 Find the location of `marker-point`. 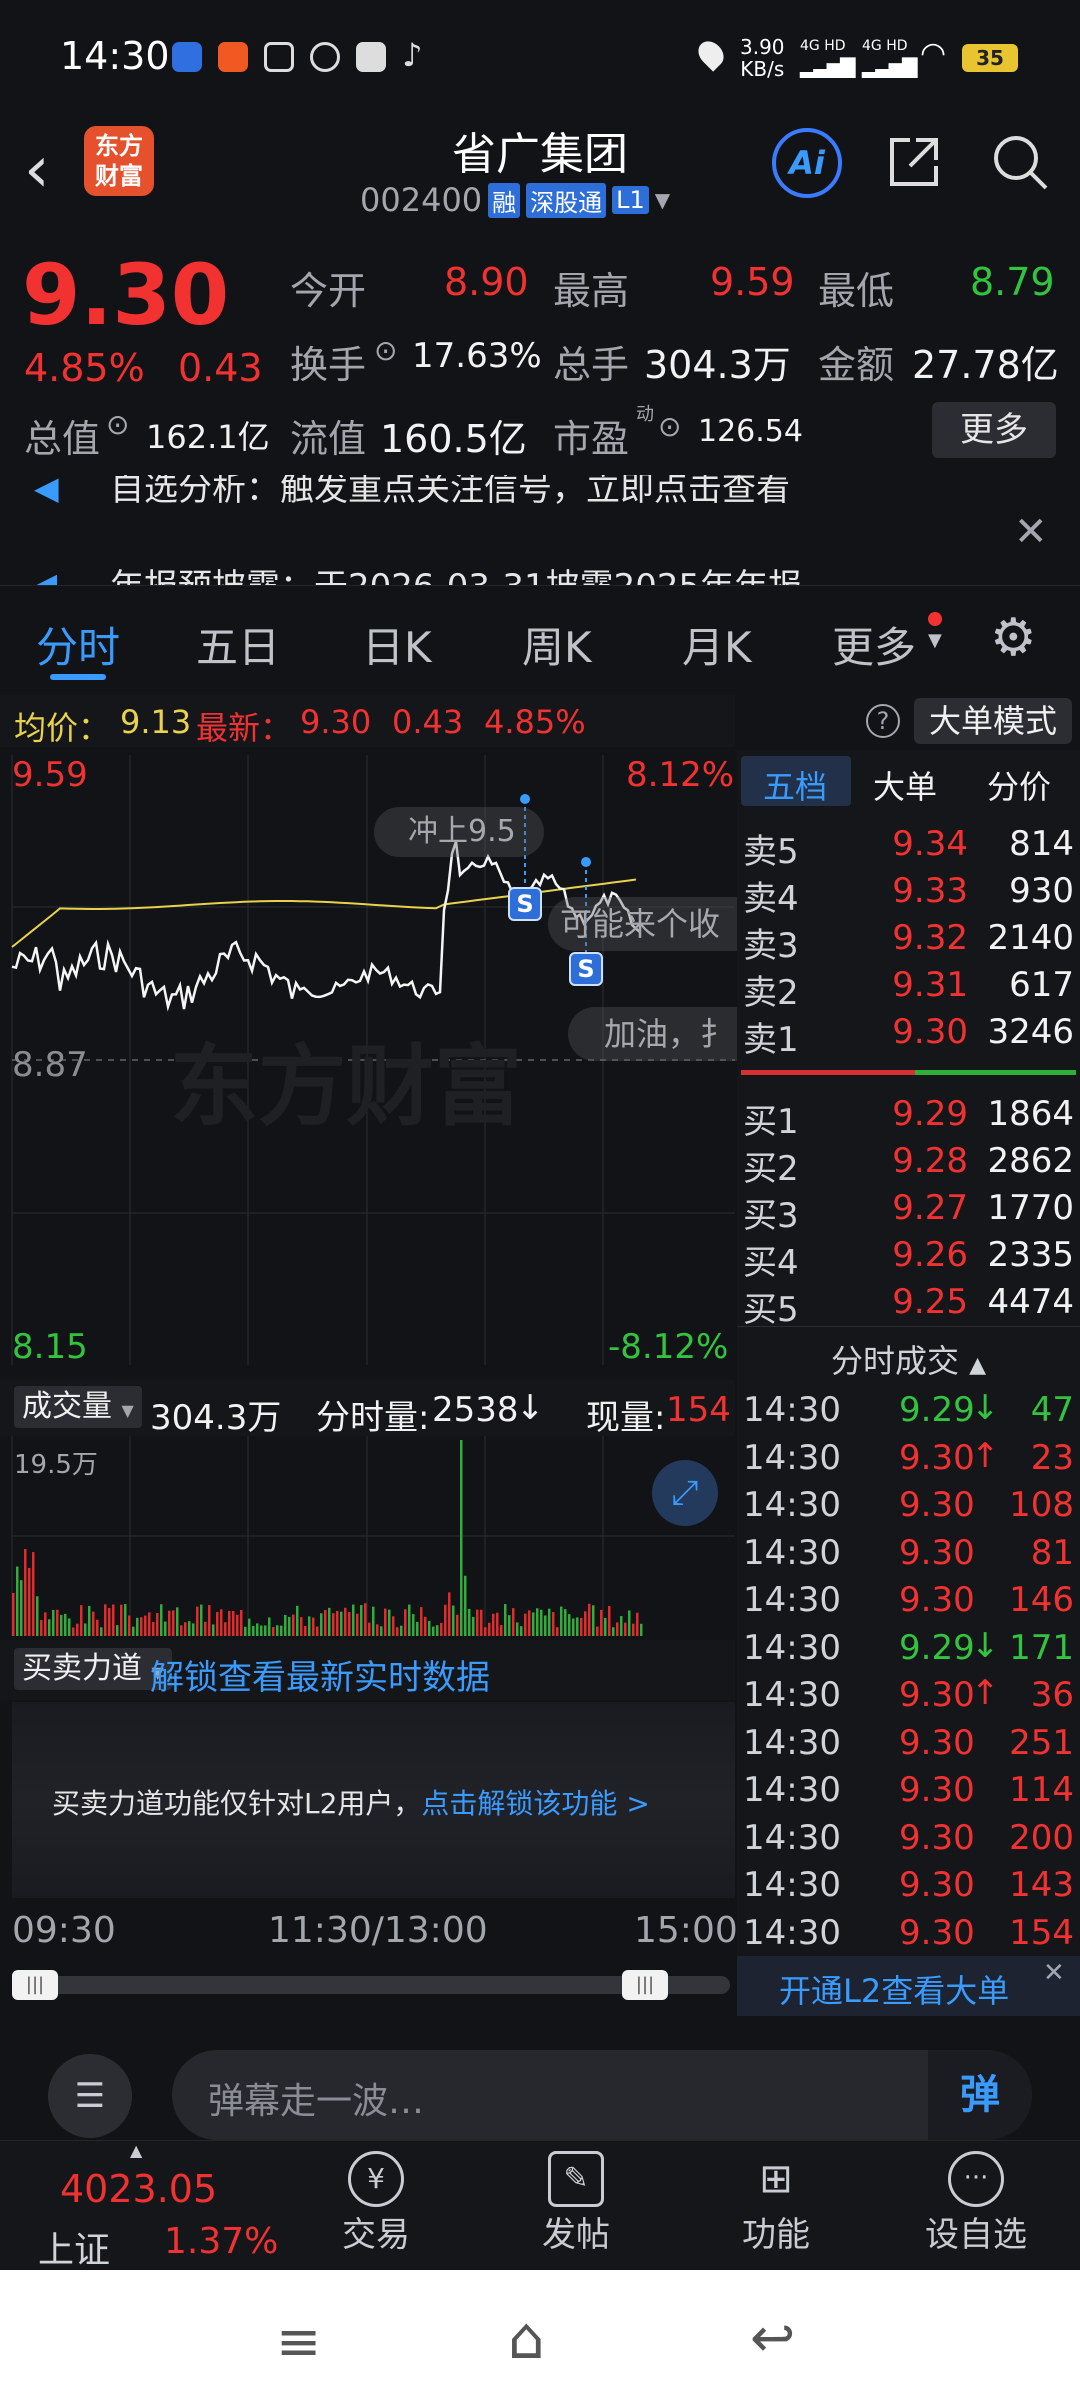

marker-point is located at coordinates (586, 862).